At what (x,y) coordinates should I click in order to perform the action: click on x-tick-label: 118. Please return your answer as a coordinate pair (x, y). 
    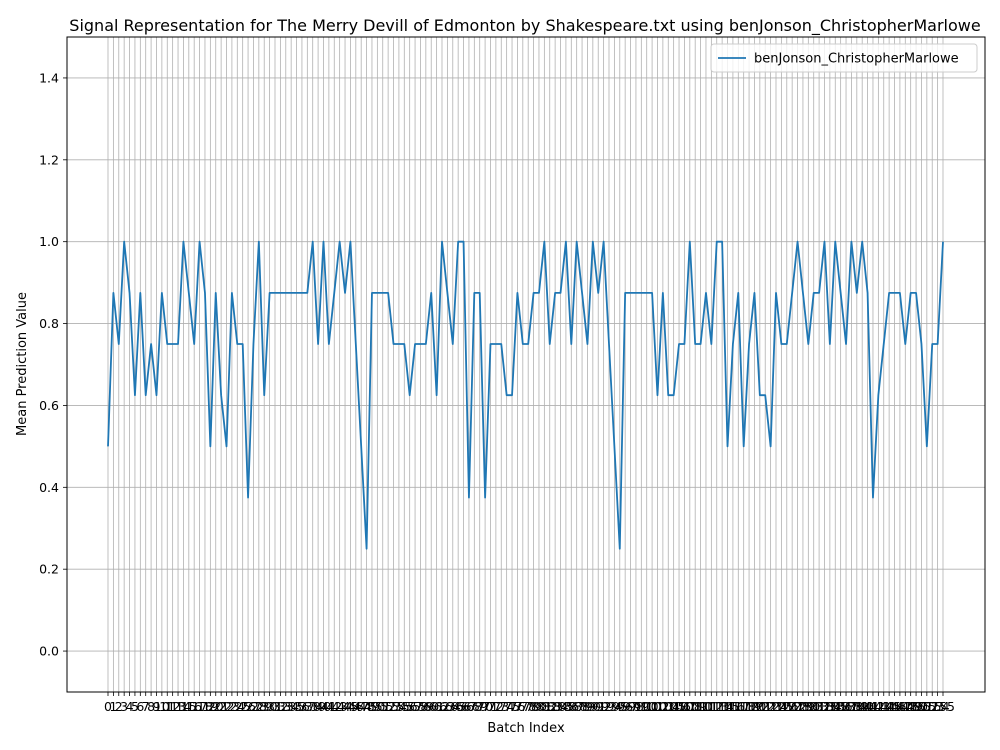
    Looking at the image, I should click on (744, 706).